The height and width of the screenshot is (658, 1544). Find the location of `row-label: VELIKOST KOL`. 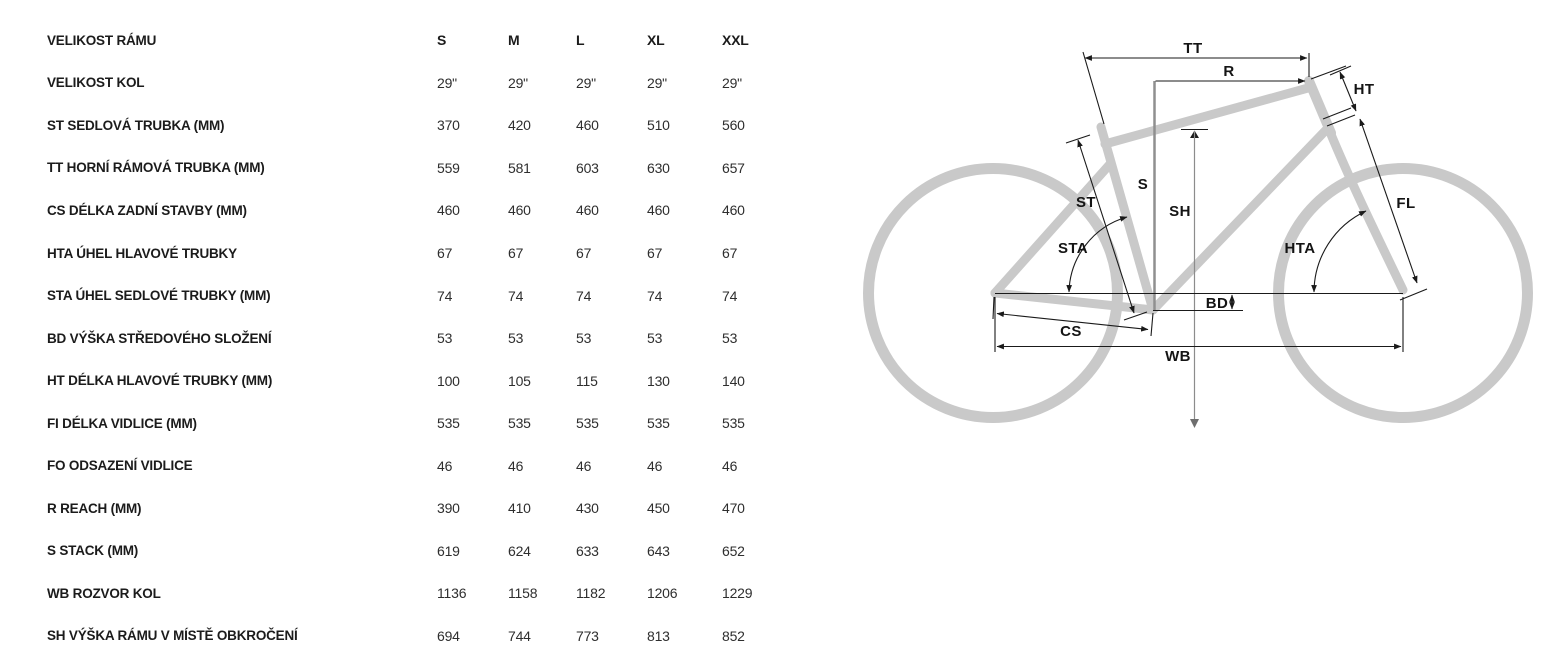

row-label: VELIKOST KOL is located at coordinates (96, 83).